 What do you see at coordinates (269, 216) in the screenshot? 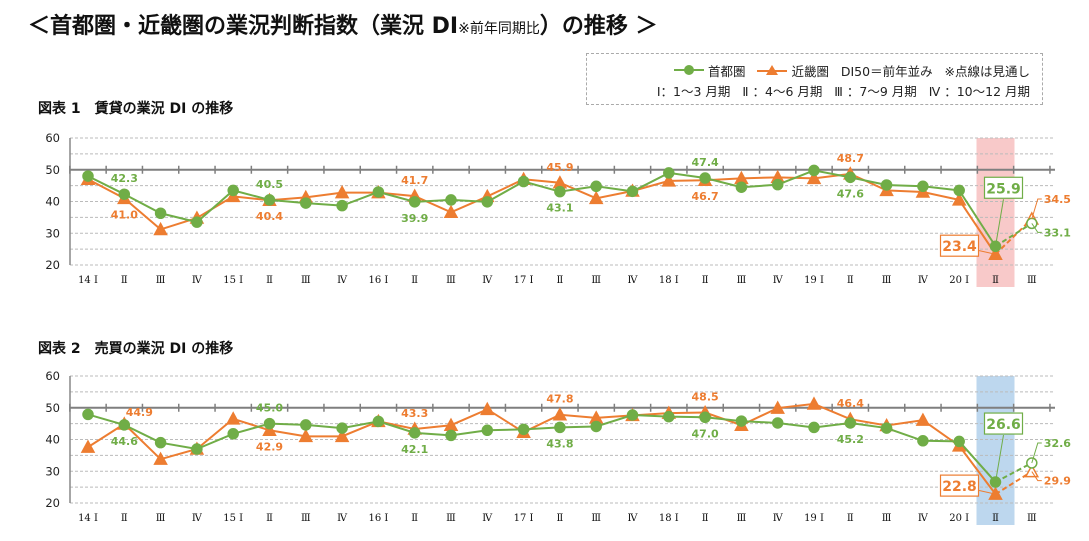
I see `data-label: 40.4` at bounding box center [269, 216].